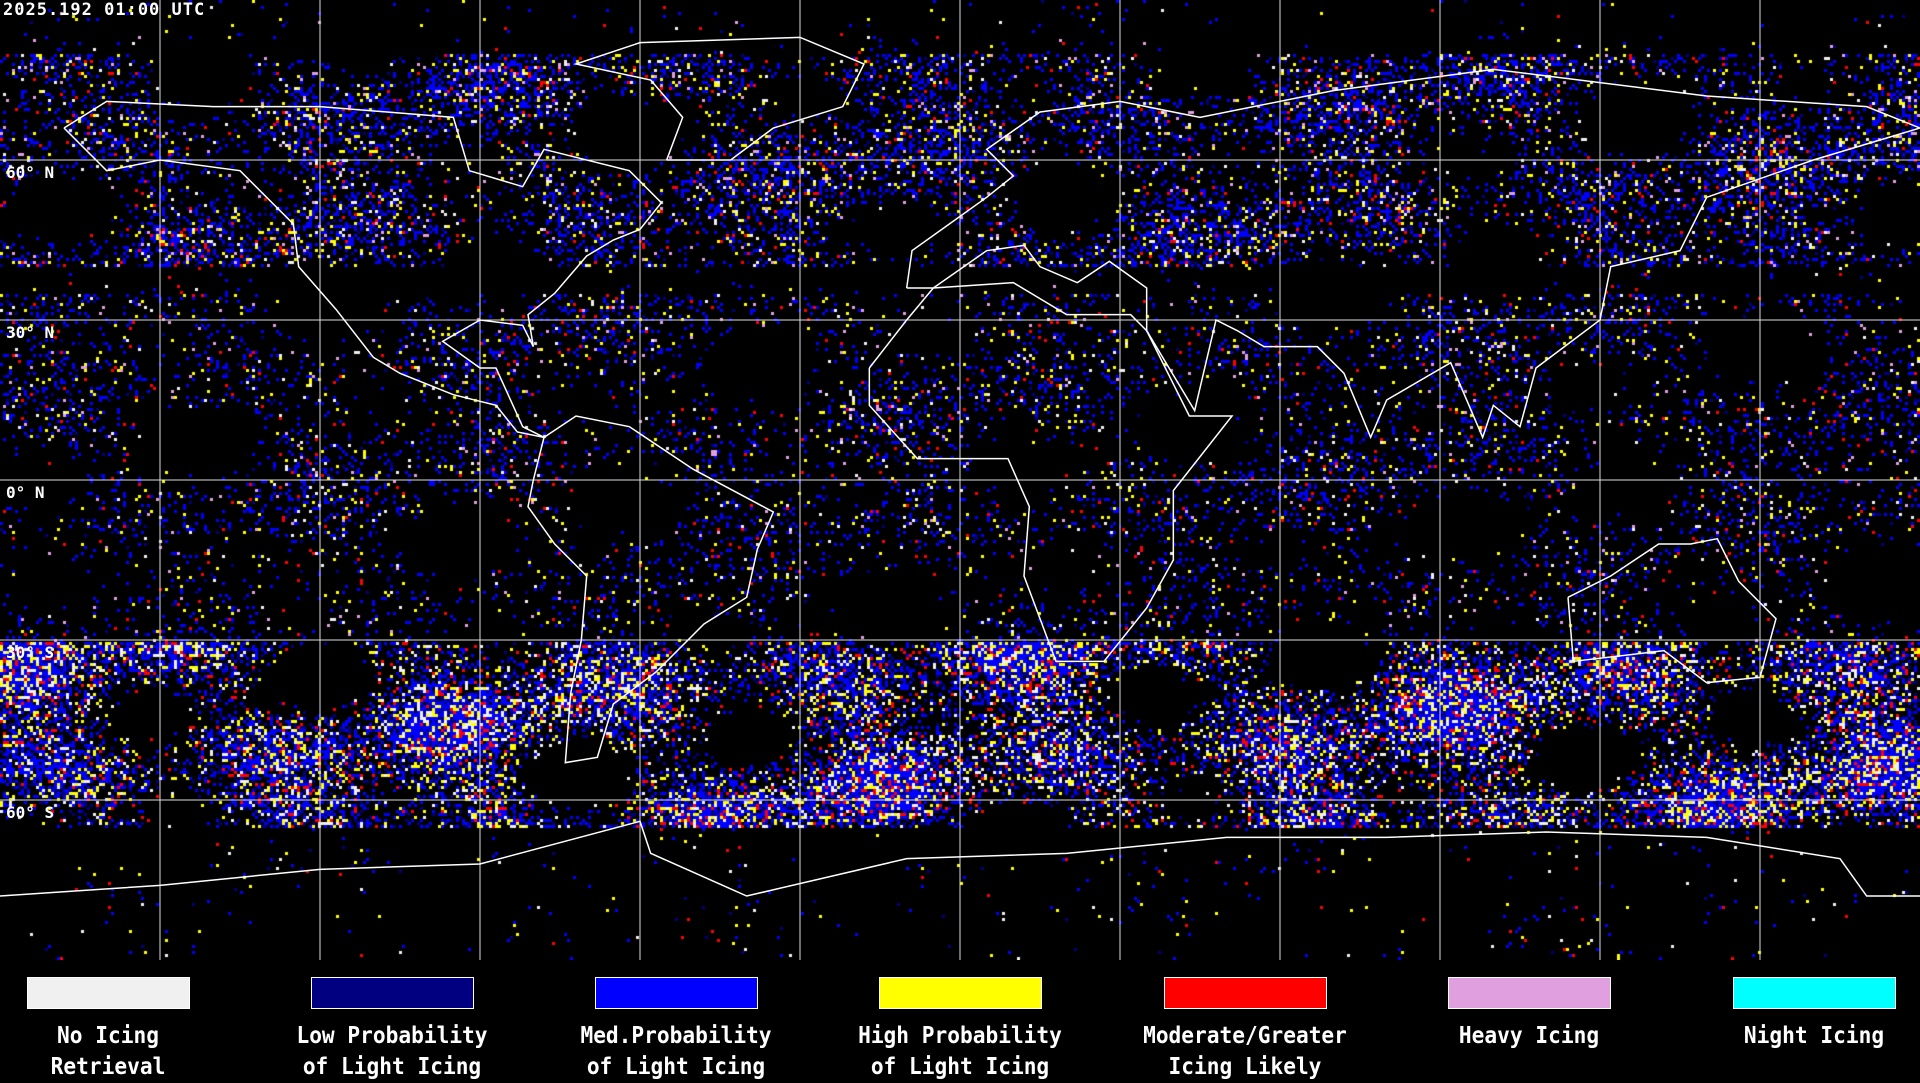 Image resolution: width=1920 pixels, height=1083 pixels. I want to click on coastline-north-america, so click(363, 269).